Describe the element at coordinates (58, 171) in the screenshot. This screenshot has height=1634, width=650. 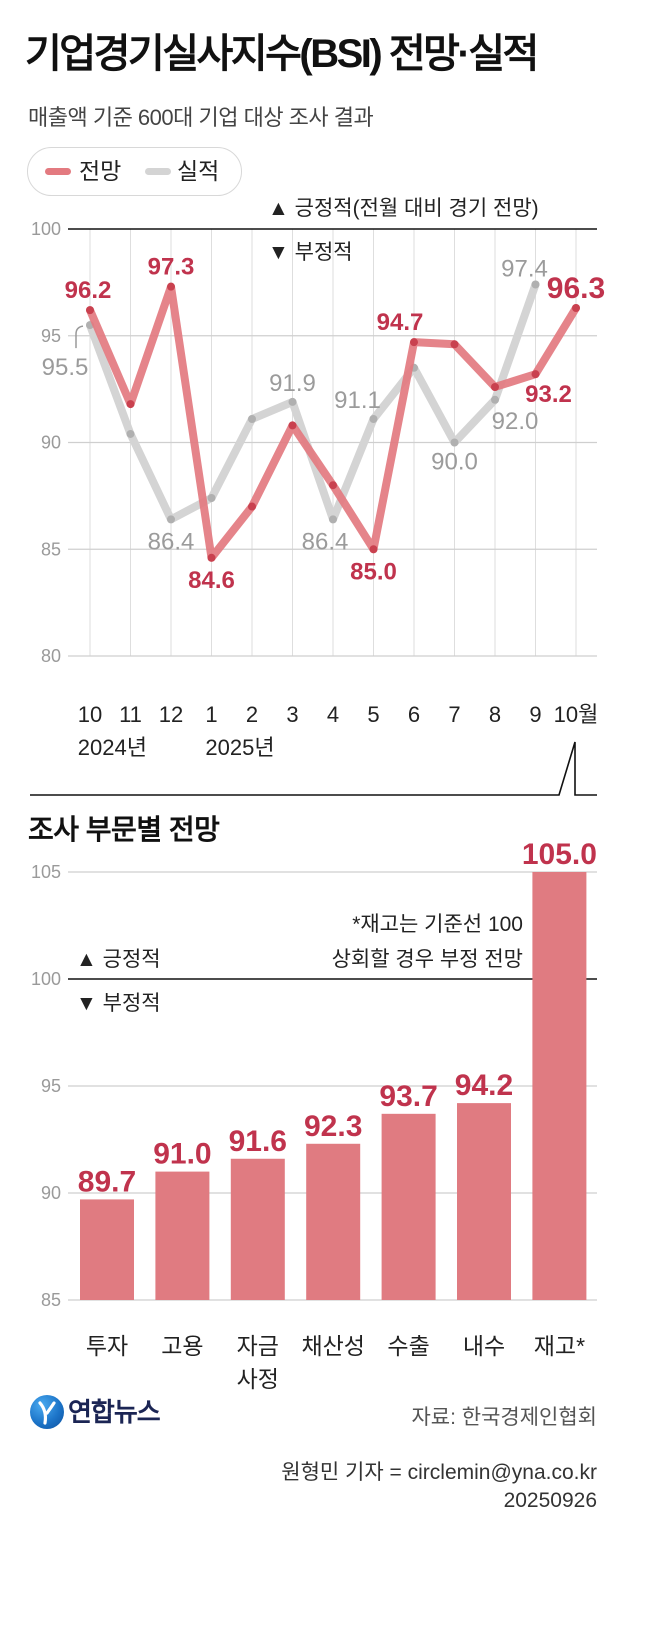
I see `legend-swatch-forecast` at that location.